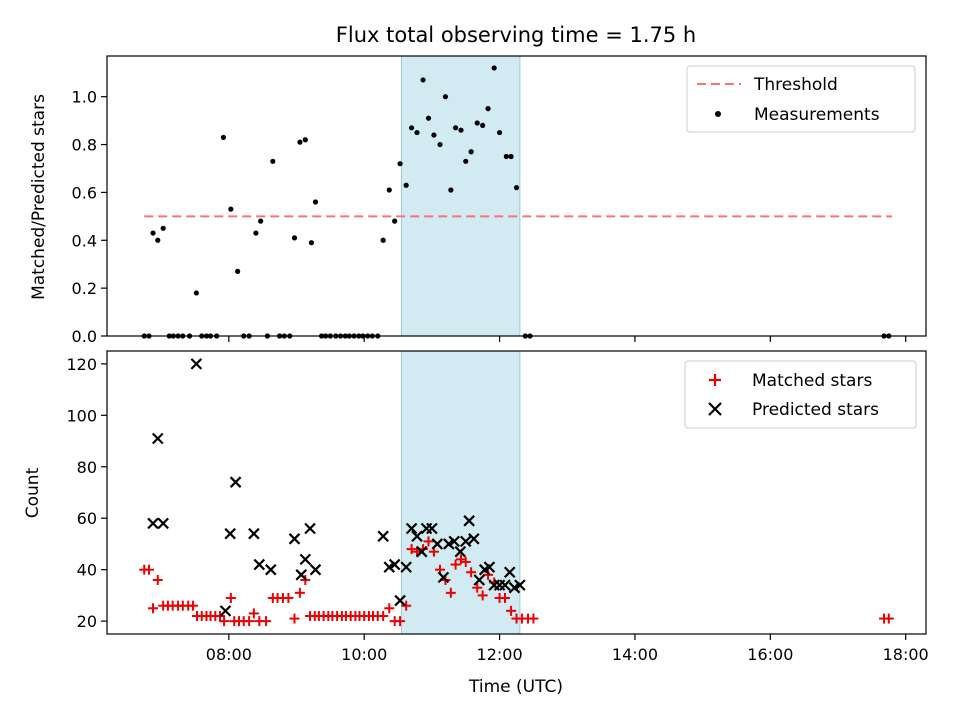 Image resolution: width=960 pixels, height=720 pixels. Describe the element at coordinates (364, 654) in the screenshot. I see `x-tick-label: 10:00` at that location.